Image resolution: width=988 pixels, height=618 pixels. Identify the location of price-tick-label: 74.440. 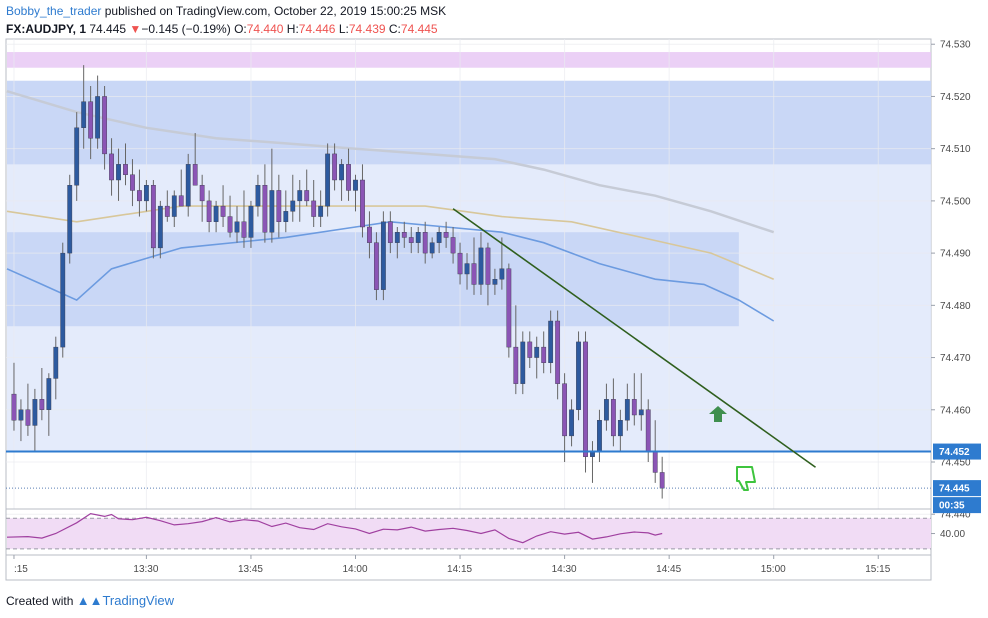
(955, 515).